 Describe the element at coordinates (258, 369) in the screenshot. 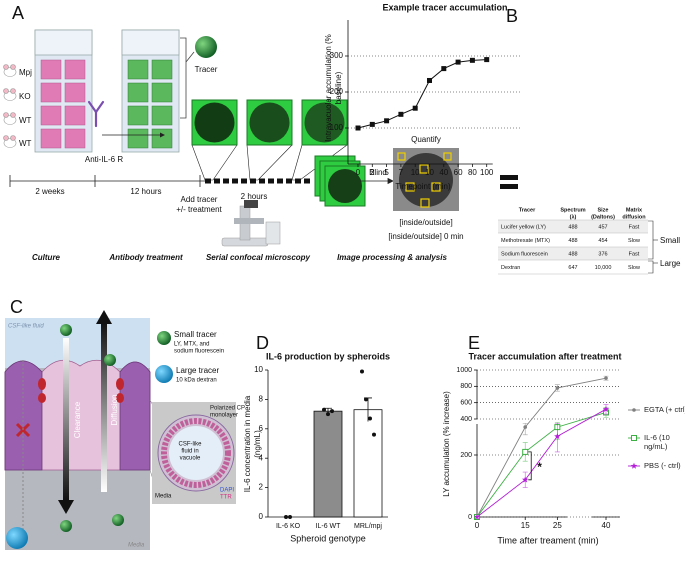

I see `y-tick-label: 10` at that location.